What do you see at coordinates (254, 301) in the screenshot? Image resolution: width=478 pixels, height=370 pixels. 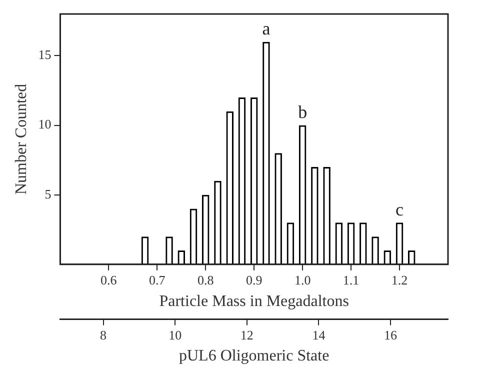 I see `x-axis-title: Particle Mass in Megadaltons` at bounding box center [254, 301].